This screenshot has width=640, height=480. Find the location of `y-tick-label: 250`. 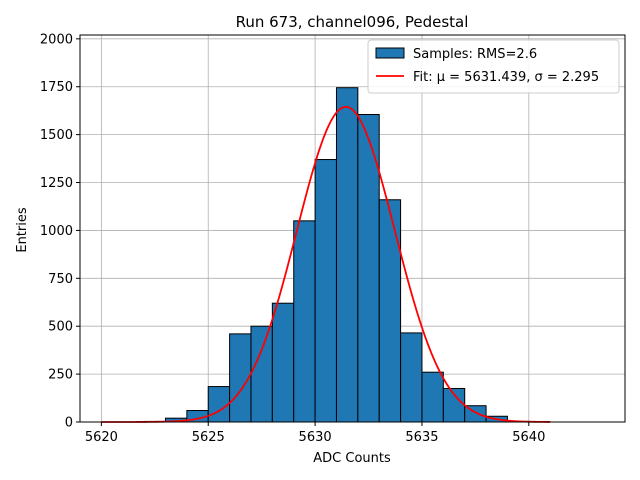

y-tick-label: 250 is located at coordinates (60, 375).